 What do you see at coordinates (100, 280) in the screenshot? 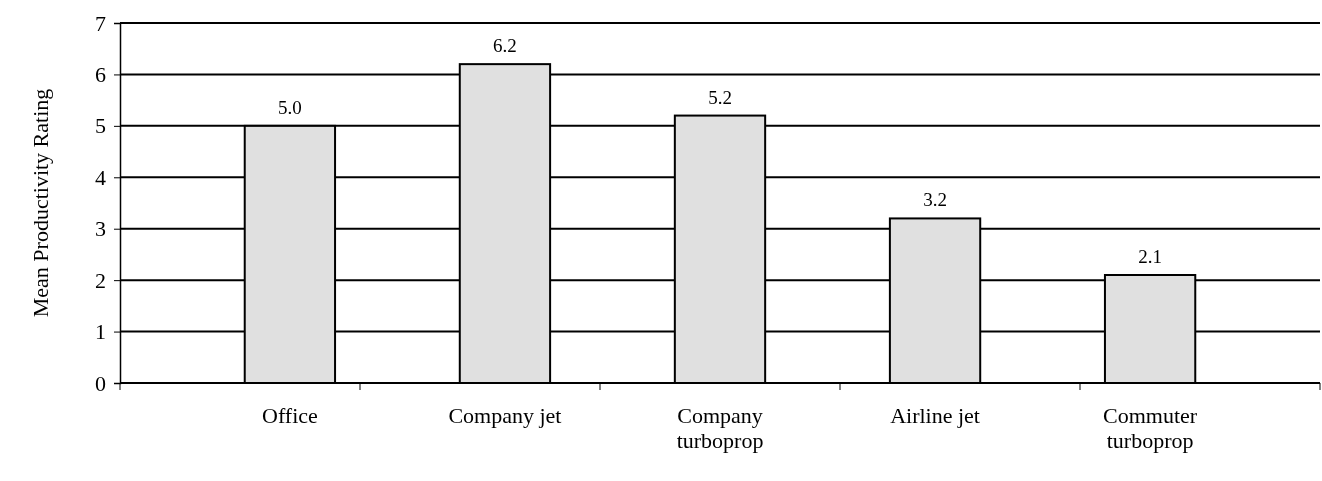
I see `y-tick-label: 2` at bounding box center [100, 280].